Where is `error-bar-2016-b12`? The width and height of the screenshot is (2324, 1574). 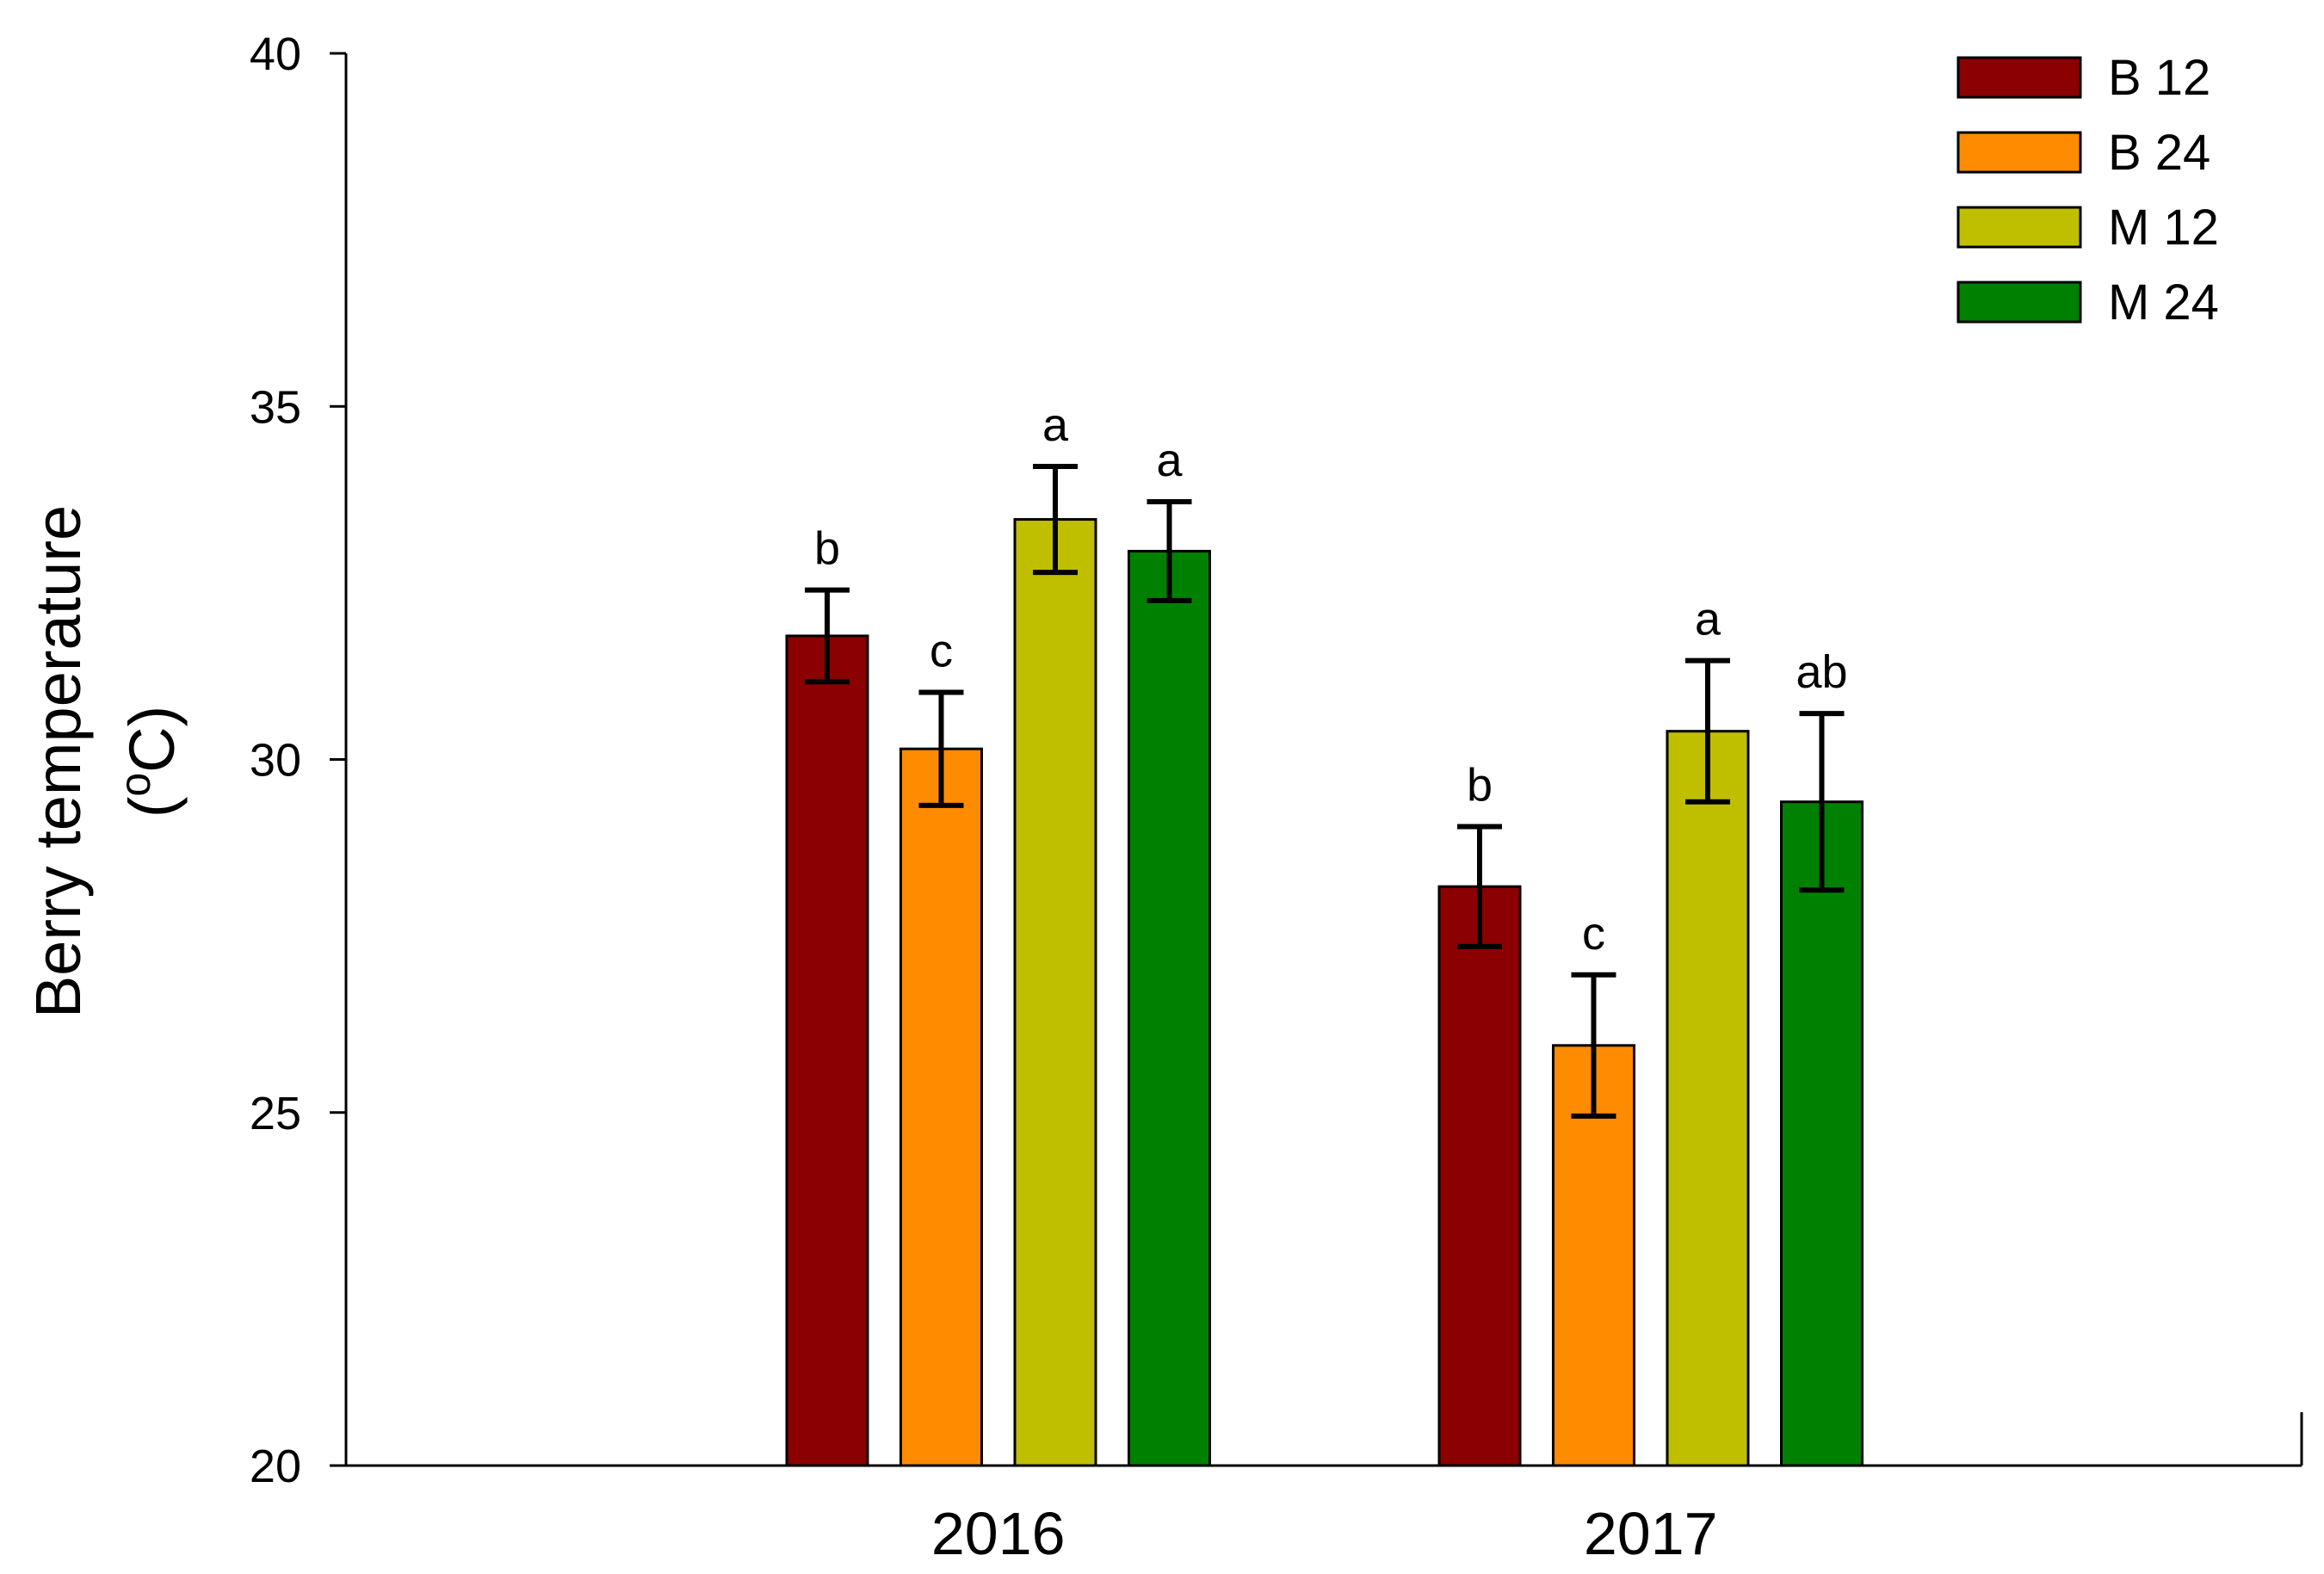
error-bar-2016-b12 is located at coordinates (827, 636).